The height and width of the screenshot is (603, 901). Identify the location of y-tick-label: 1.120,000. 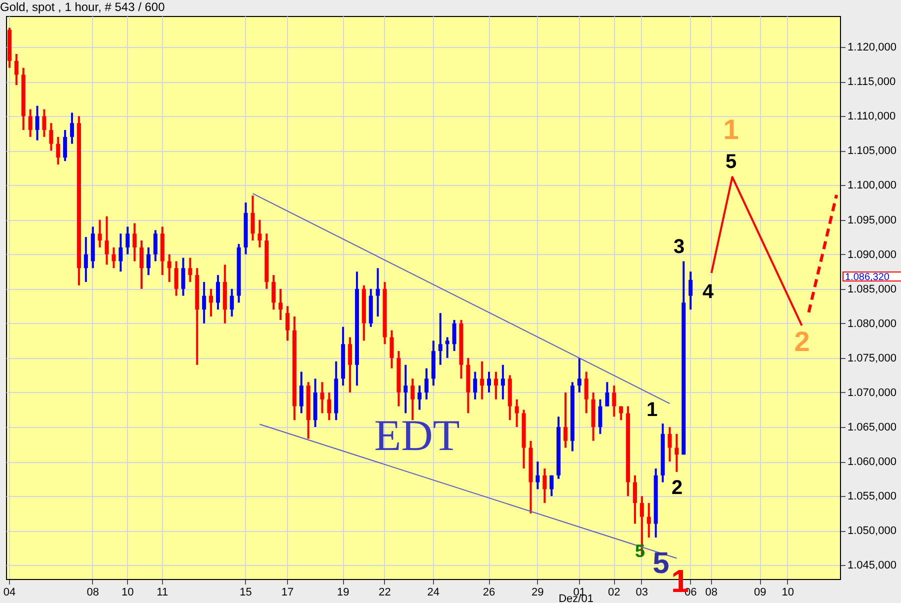
(872, 48).